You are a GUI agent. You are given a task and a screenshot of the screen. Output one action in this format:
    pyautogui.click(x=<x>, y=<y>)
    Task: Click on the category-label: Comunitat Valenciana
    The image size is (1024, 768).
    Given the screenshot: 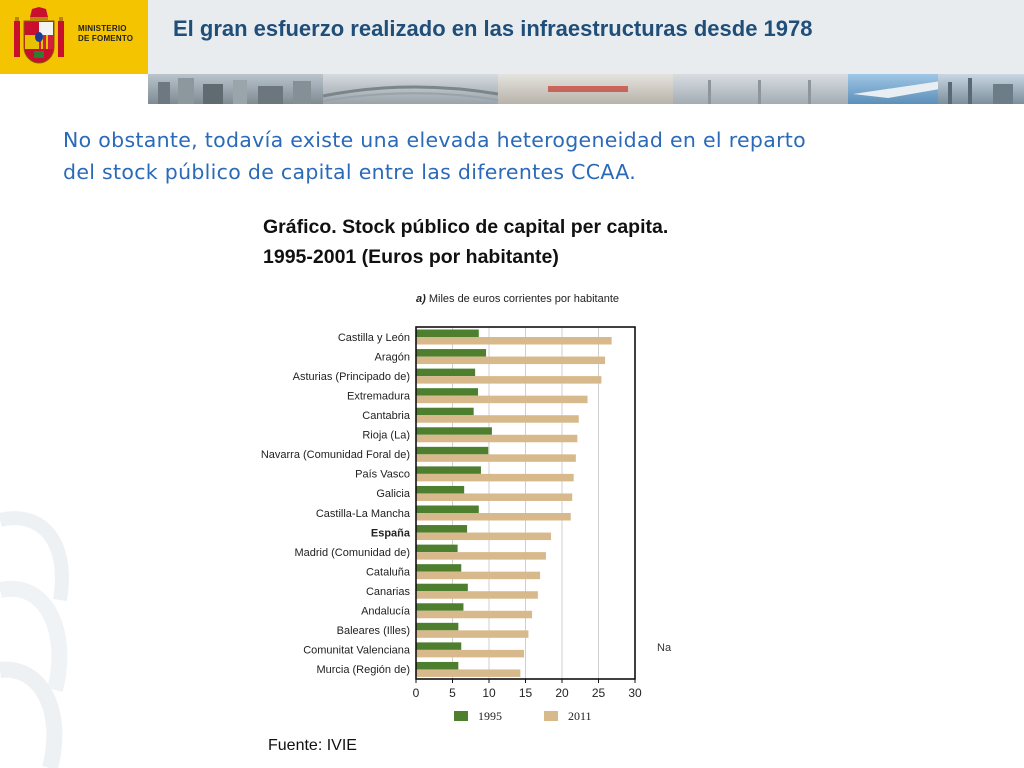 What is the action you would take?
    pyautogui.click(x=357, y=651)
    